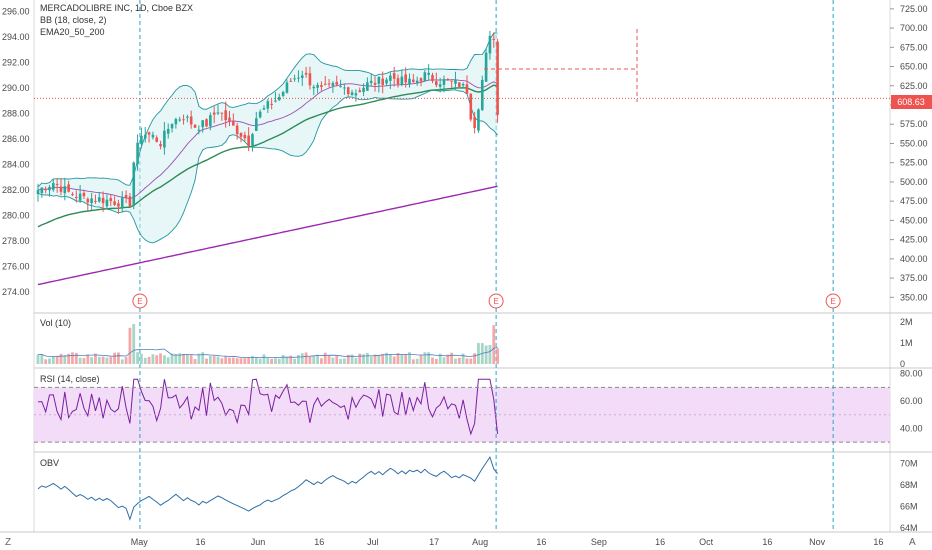 The width and height of the screenshot is (932, 550). Describe the element at coordinates (911, 401) in the screenshot. I see `rsi-axis-tick: 60.00` at that location.